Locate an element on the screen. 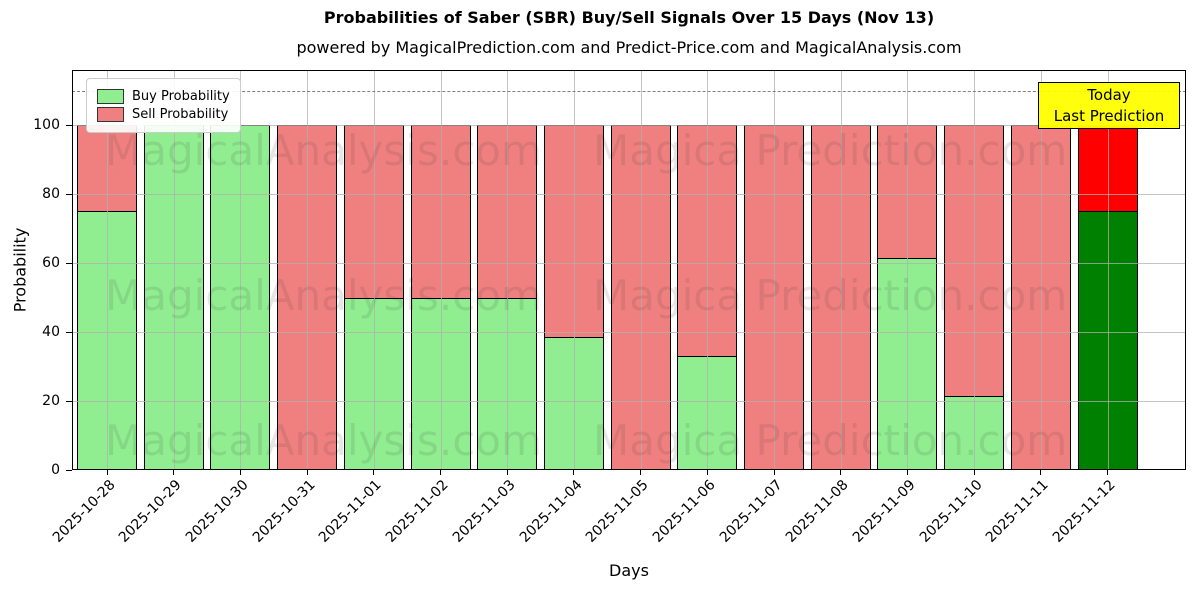 The height and width of the screenshot is (600, 1200). x-tick-label-text: 2025-10-30 is located at coordinates (217, 511).